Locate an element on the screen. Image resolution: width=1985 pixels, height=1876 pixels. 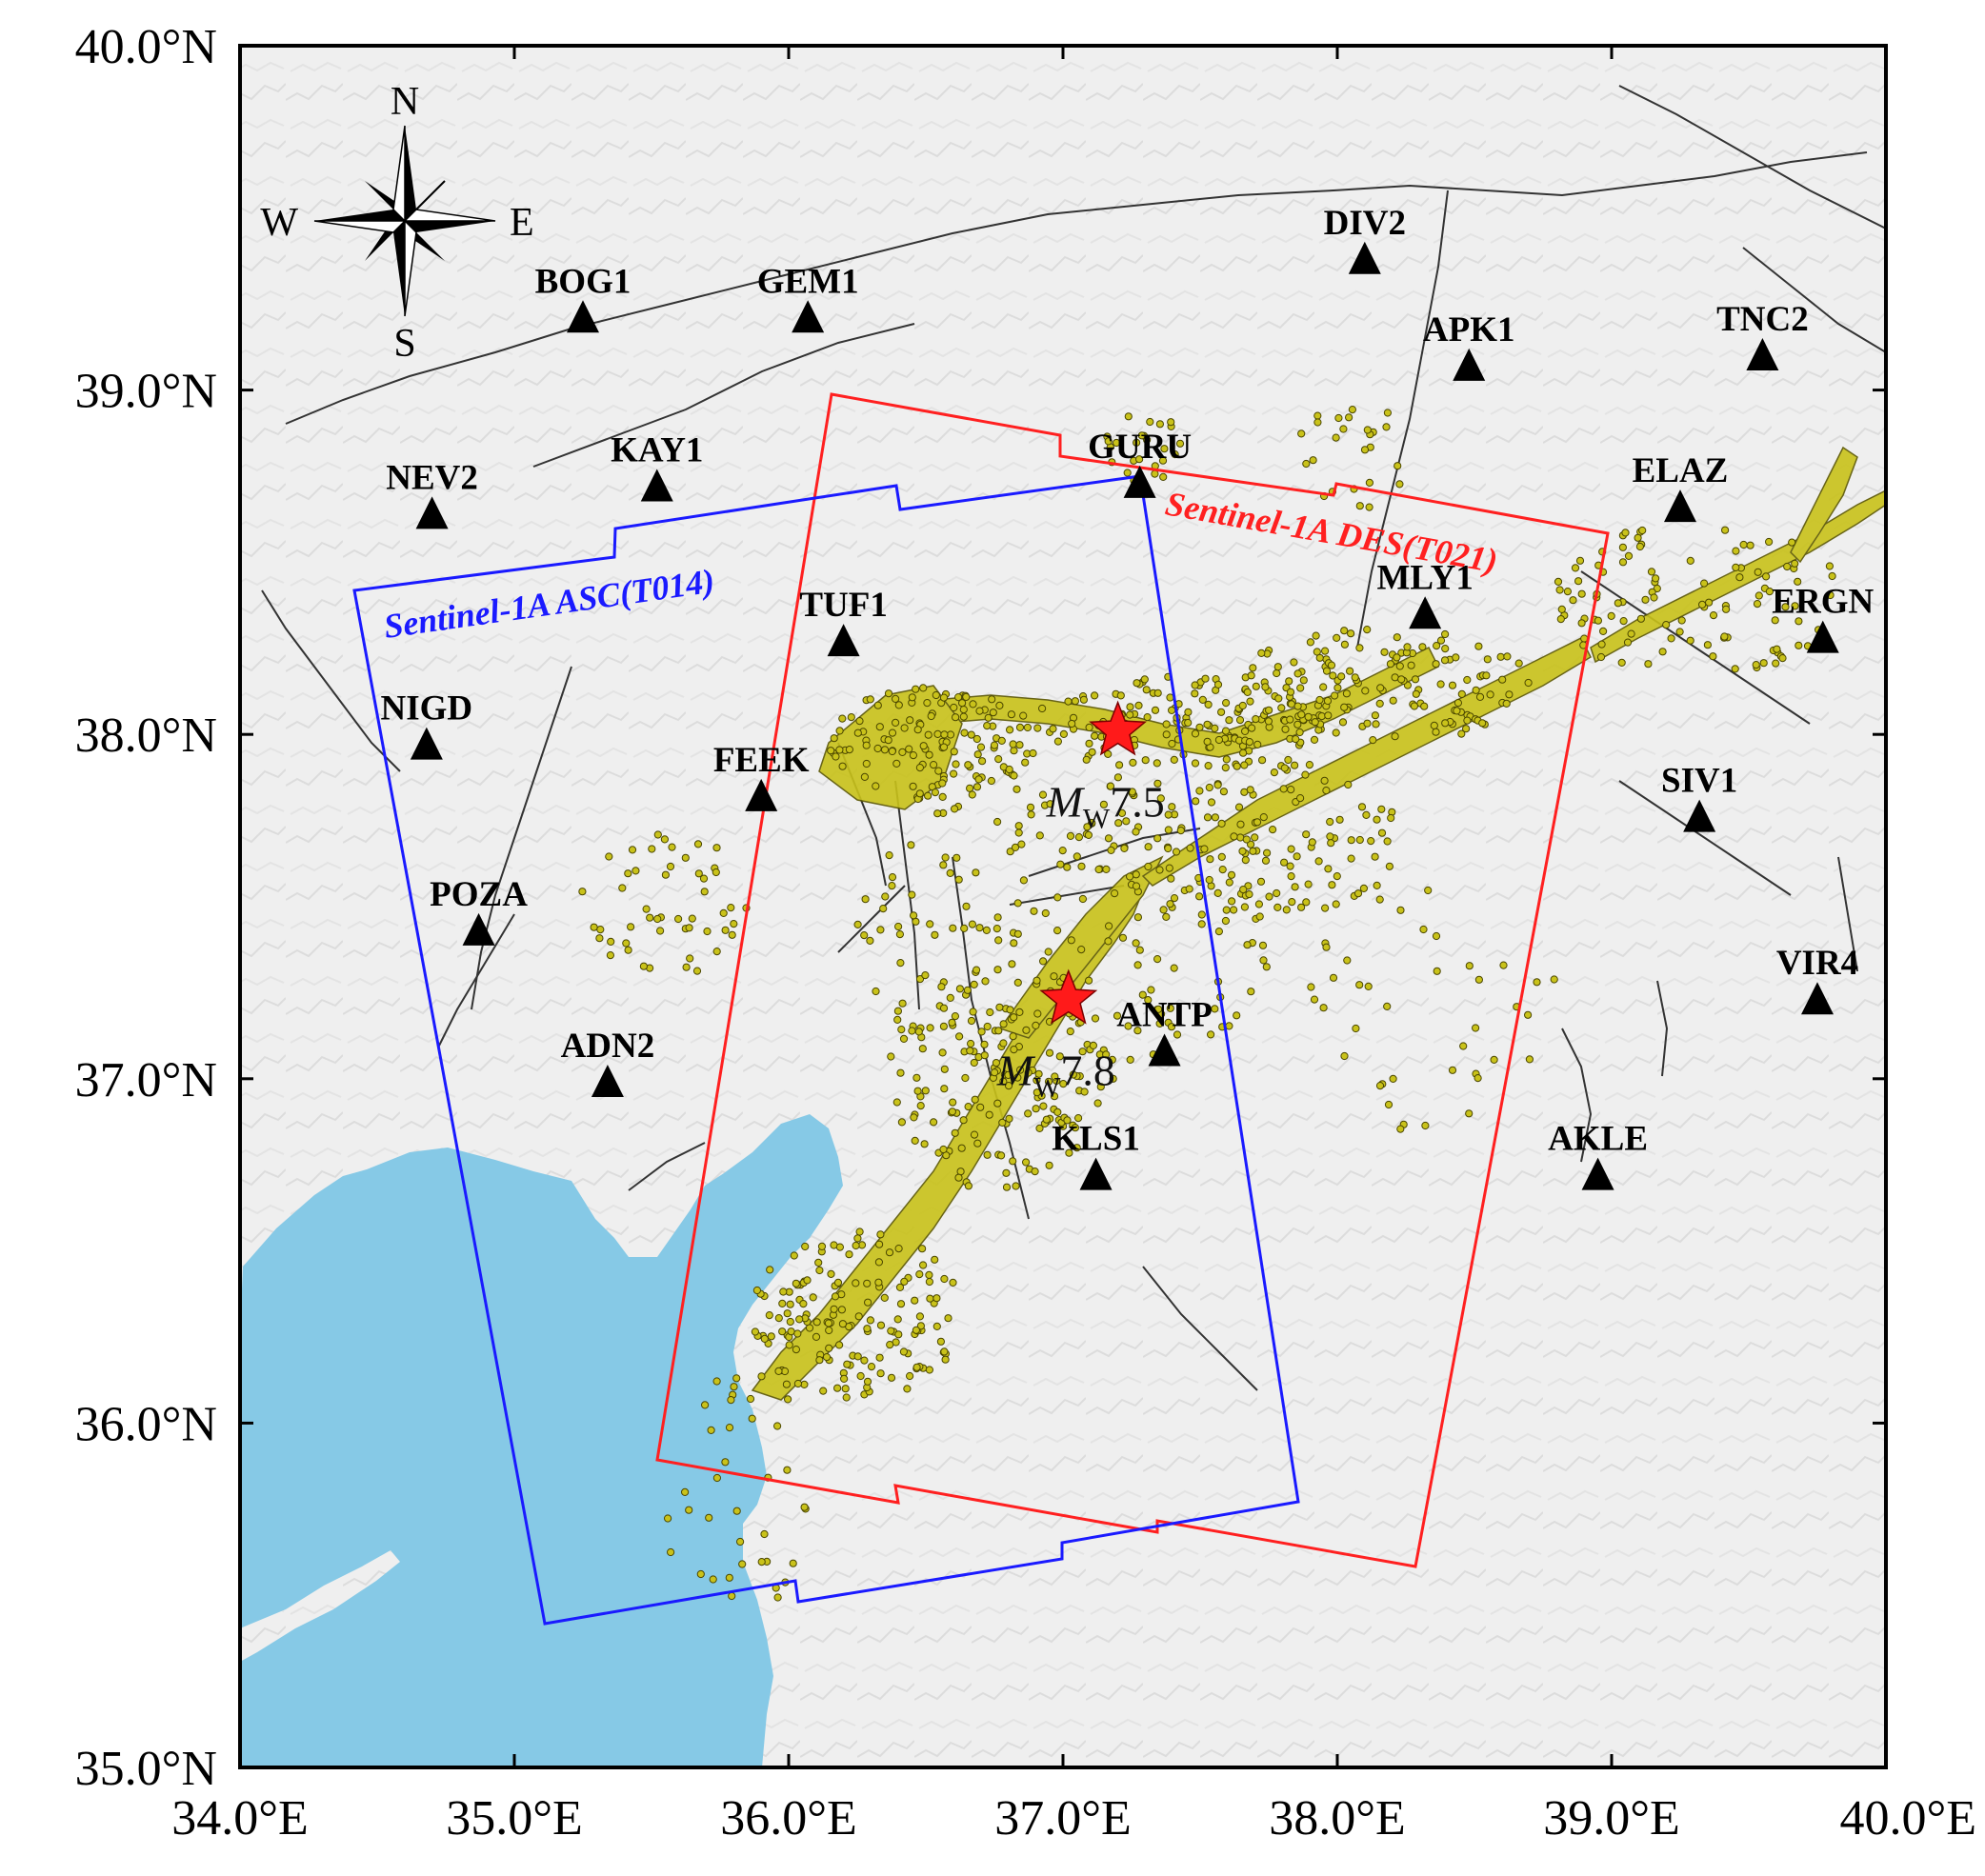
x-tick-label: 39.0°E is located at coordinates (1611, 1819).